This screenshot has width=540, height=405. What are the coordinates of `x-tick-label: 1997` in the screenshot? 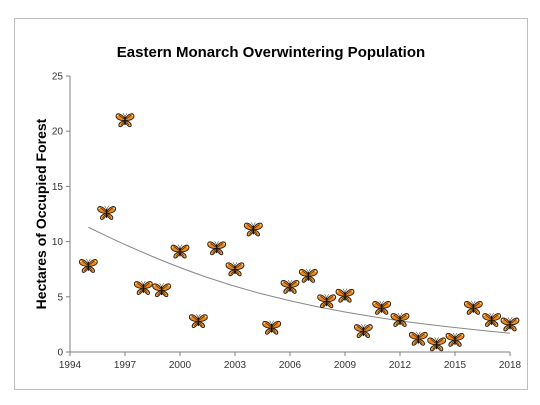 It's located at (125, 365).